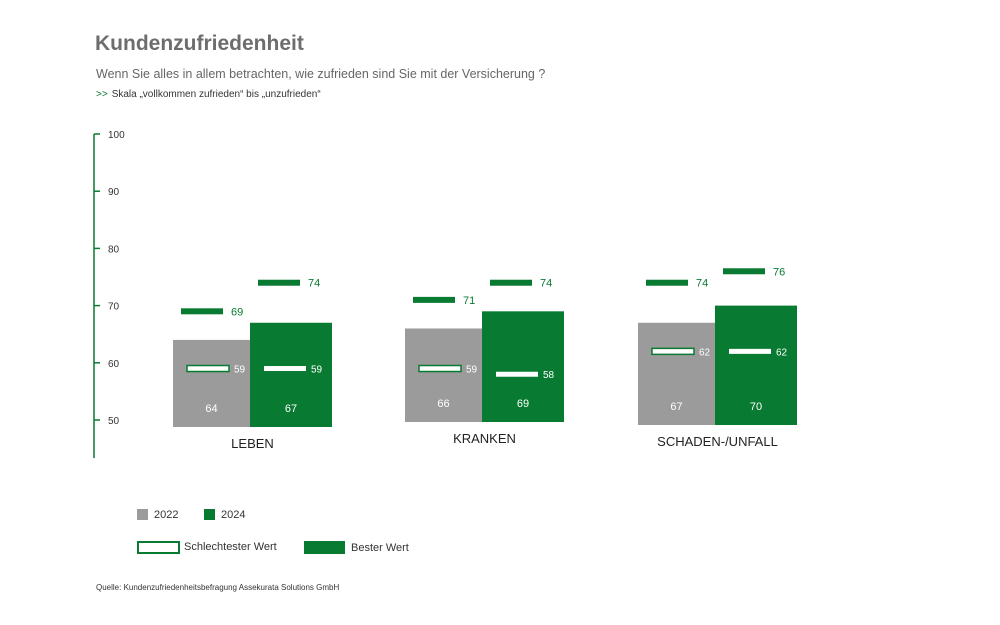 Image resolution: width=1000 pixels, height=625 pixels. Describe the element at coordinates (237, 312) in the screenshot. I see `best-value-label: 69` at that location.